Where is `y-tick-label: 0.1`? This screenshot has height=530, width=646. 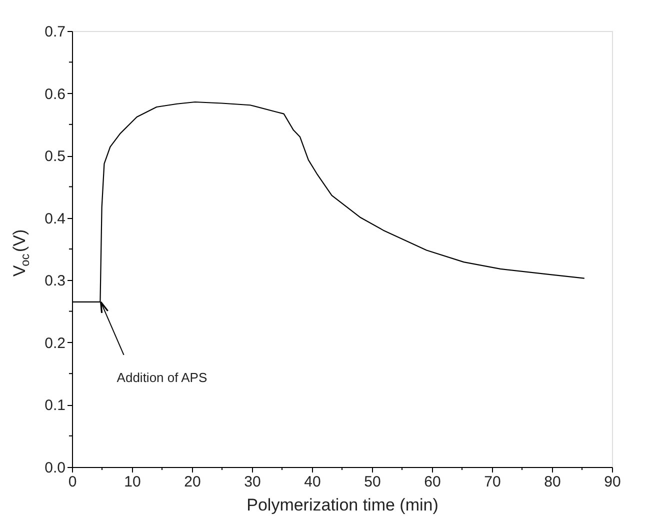
y-tick-label: 0.1 is located at coordinates (55, 405).